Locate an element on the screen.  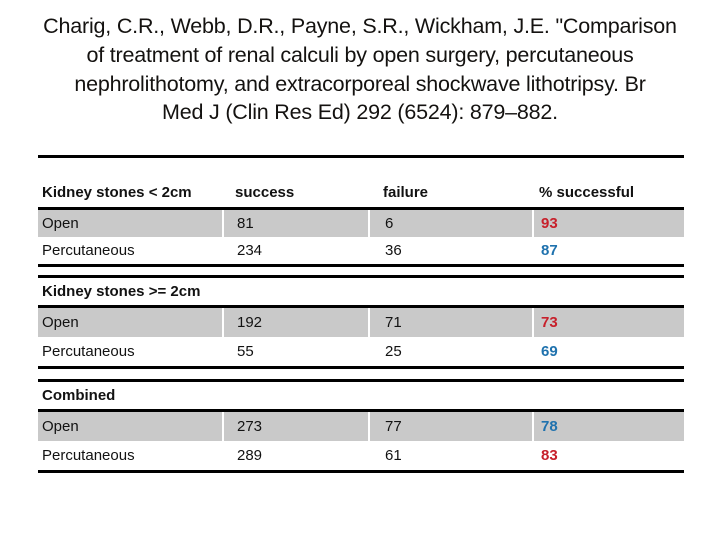
cell-success: 289 is located at coordinates (295, 456).